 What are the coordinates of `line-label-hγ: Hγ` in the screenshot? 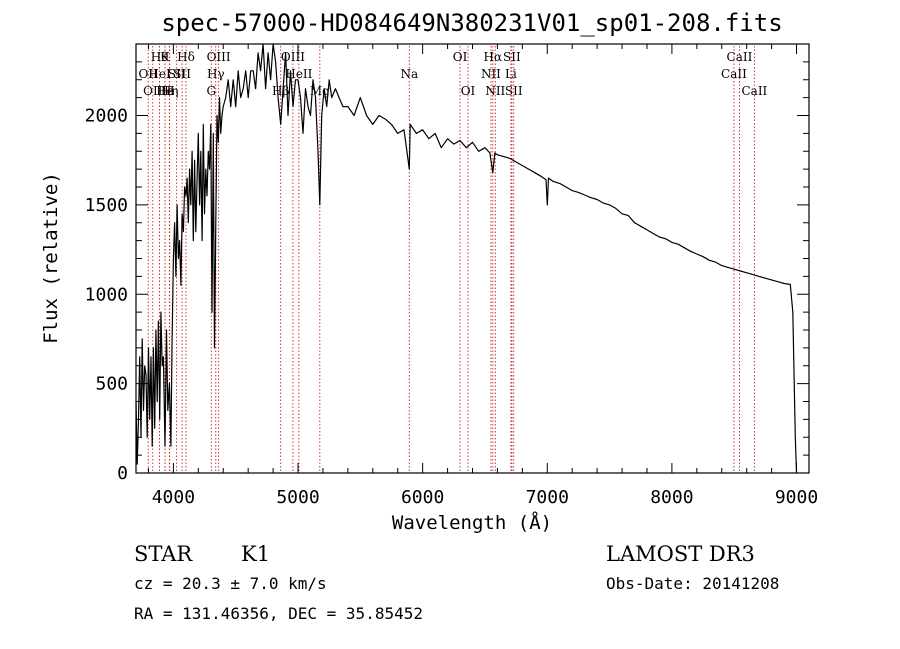 It's located at (216, 74).